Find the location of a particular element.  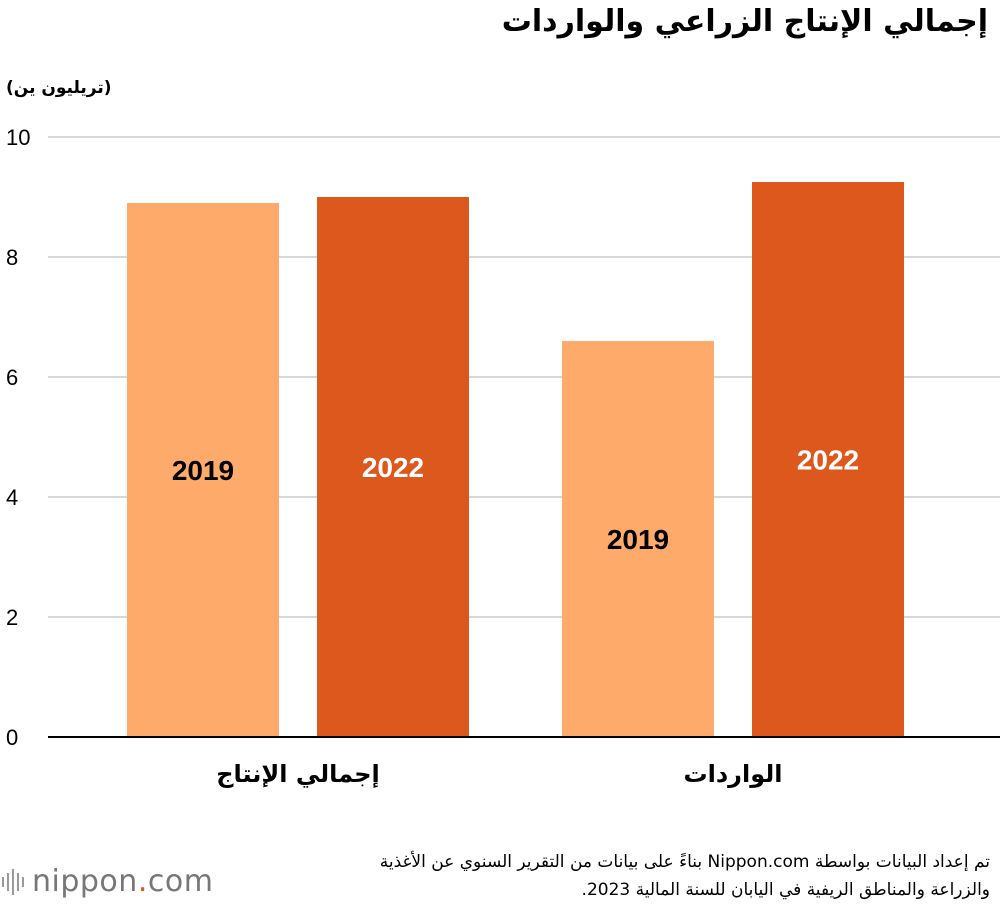

y-tick-label: 6 is located at coordinates (12, 377).